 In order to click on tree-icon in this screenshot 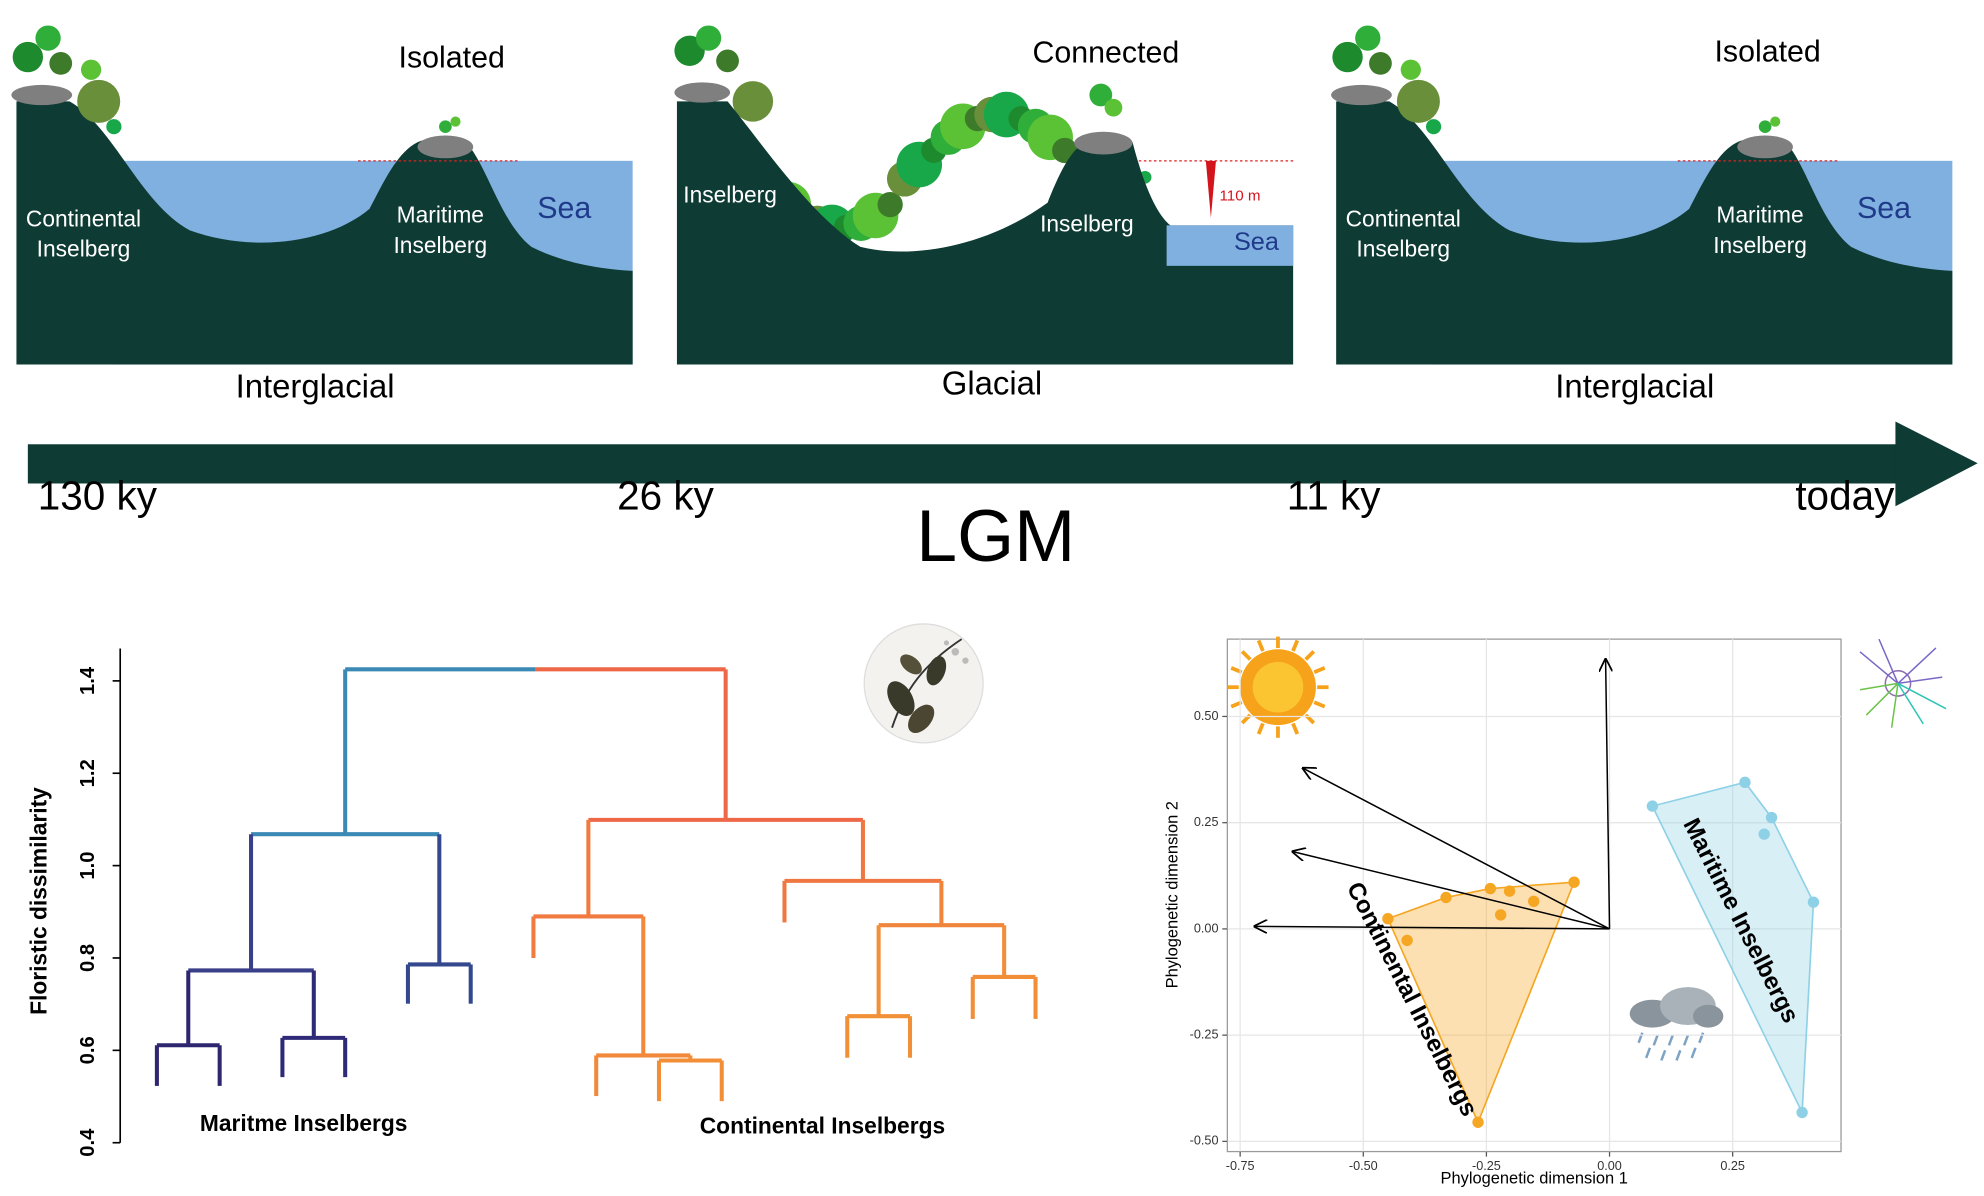, I will do `click(1903, 683)`.